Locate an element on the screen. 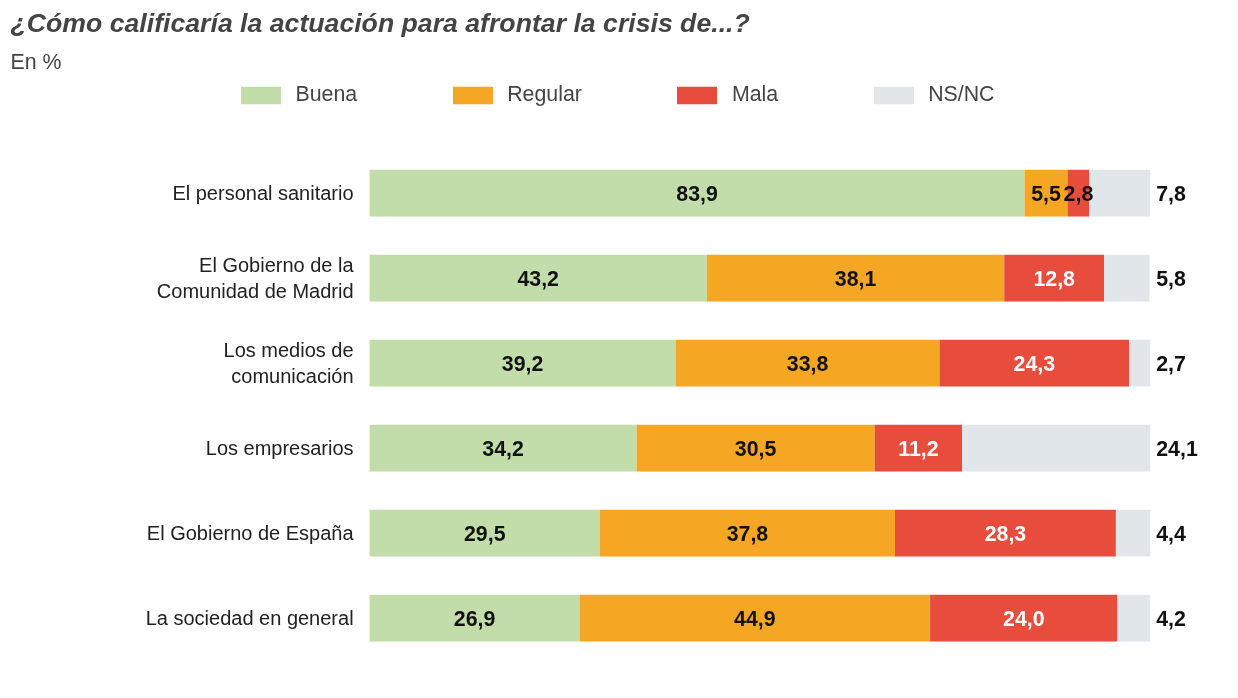  legend-label: Buena is located at coordinates (326, 94).